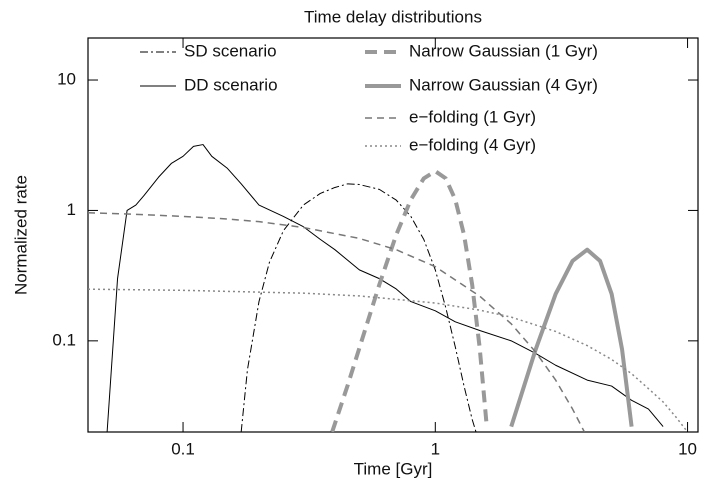 This screenshot has width=714, height=487. I want to click on x-tick-label: 1, so click(435, 448).